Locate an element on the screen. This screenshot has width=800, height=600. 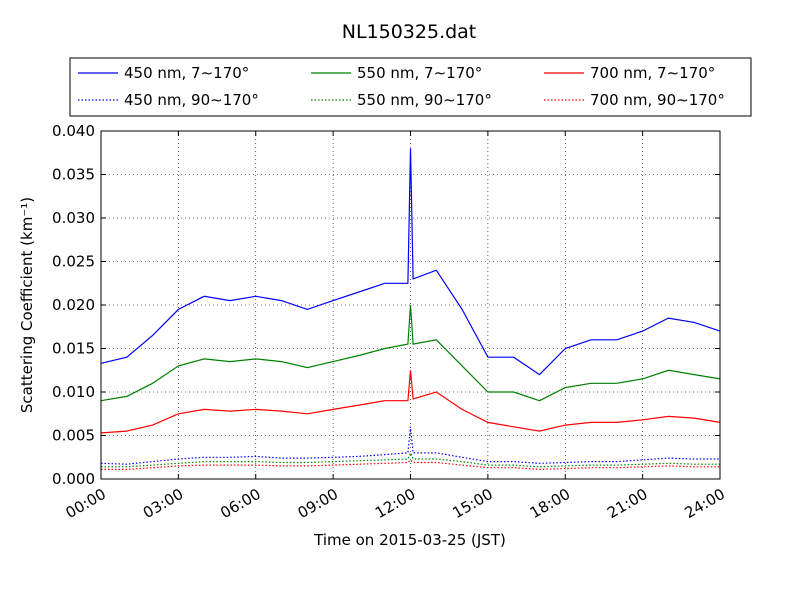
x-tick-label: 24:00 is located at coordinates (705, 503).